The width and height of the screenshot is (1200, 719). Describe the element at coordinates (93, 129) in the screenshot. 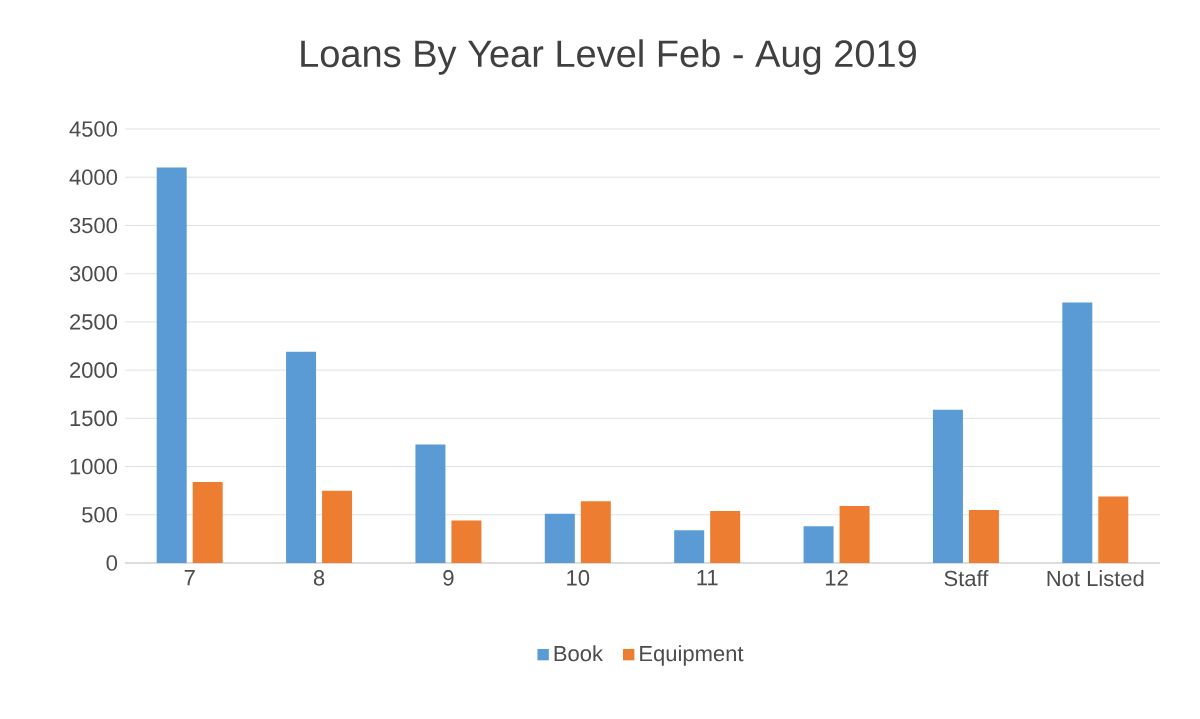

I see `y-tick-label: 4500` at that location.